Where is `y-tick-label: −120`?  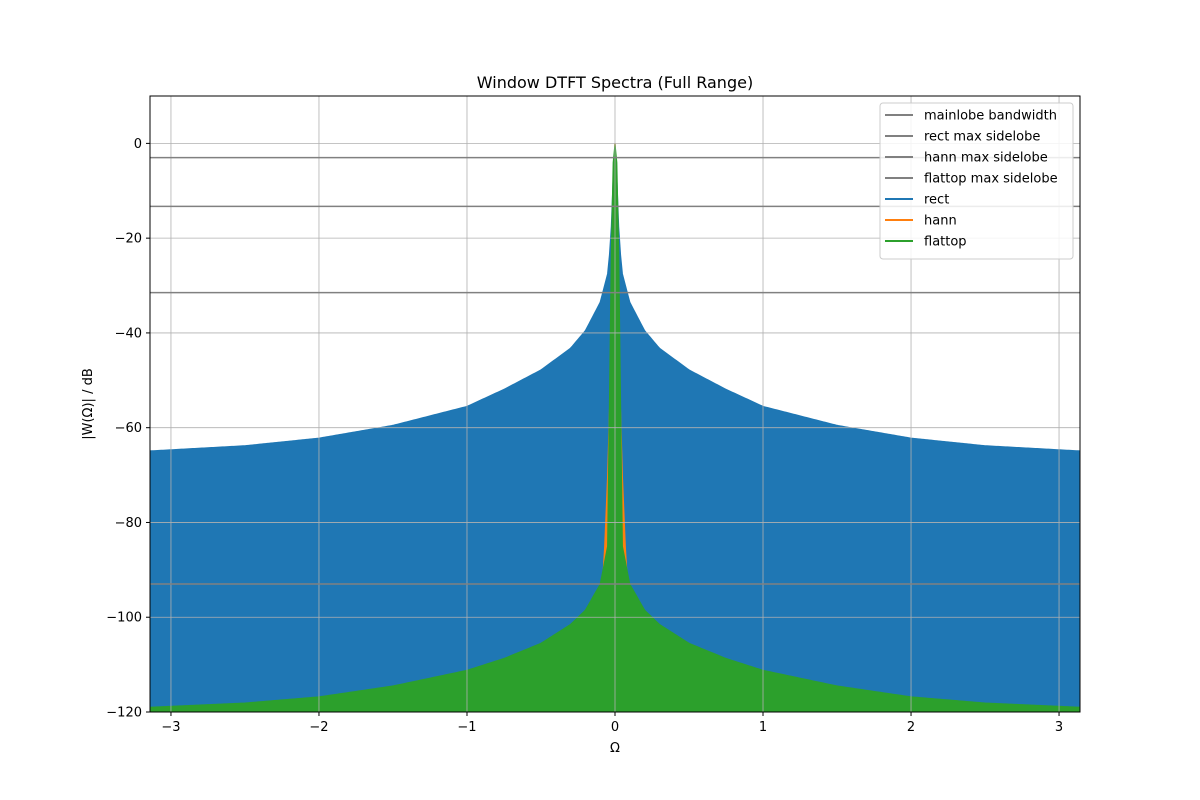
y-tick-label: −120 is located at coordinates (124, 713).